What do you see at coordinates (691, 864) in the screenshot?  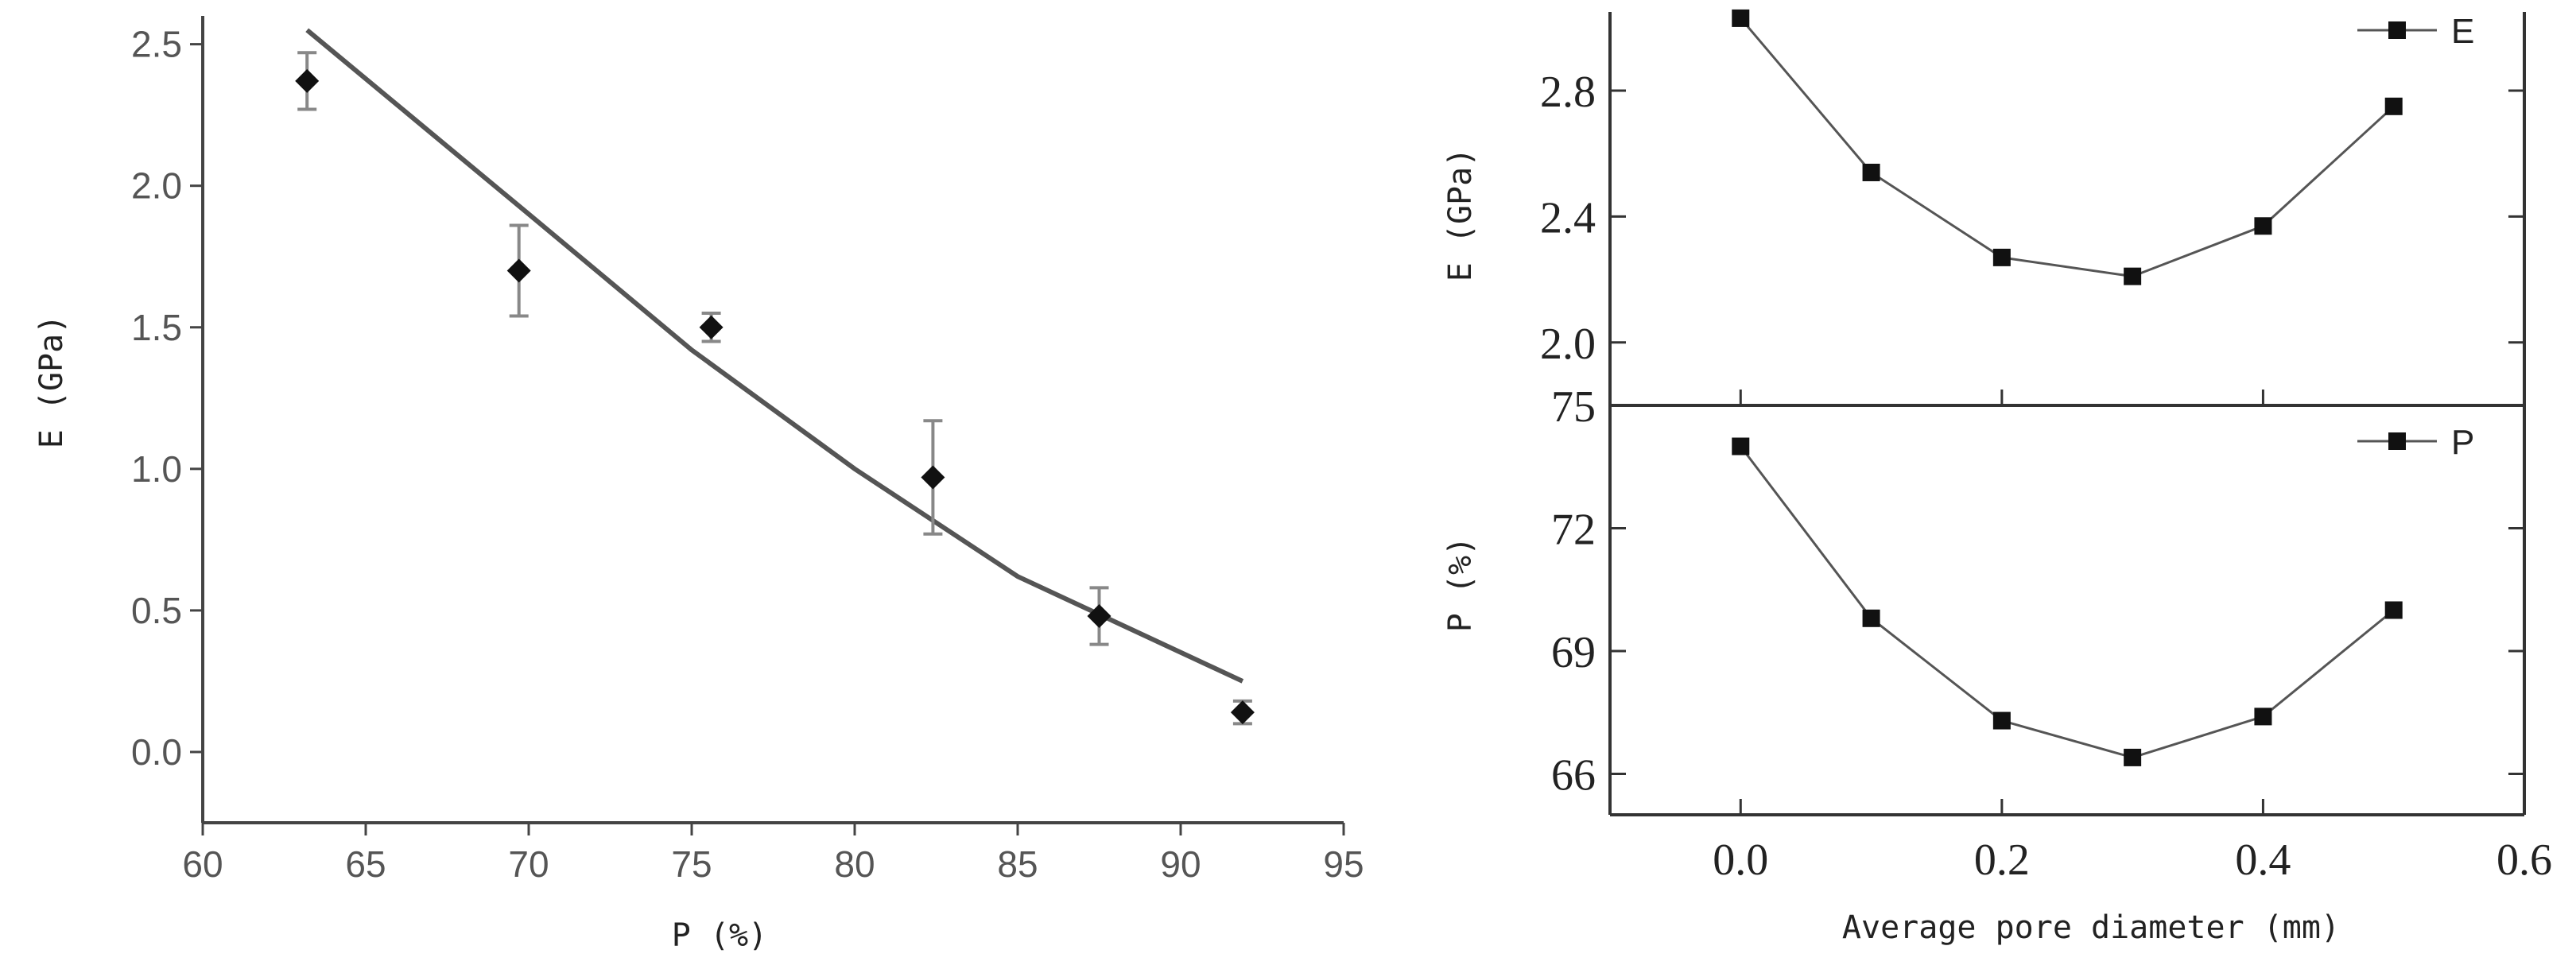 I see `left-x-tick-label: 75` at bounding box center [691, 864].